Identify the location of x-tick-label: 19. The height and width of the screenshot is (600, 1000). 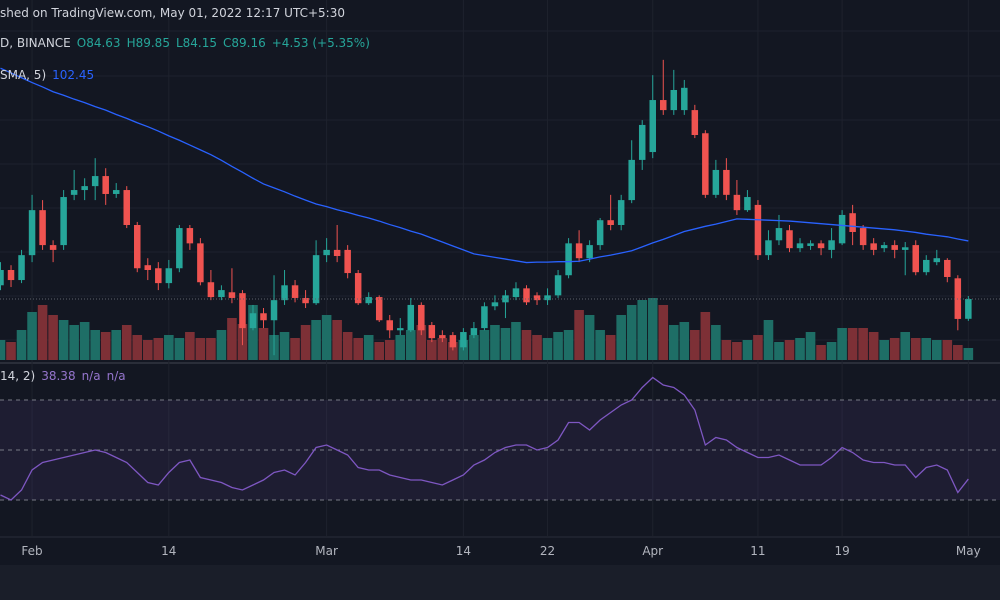
(841, 551).